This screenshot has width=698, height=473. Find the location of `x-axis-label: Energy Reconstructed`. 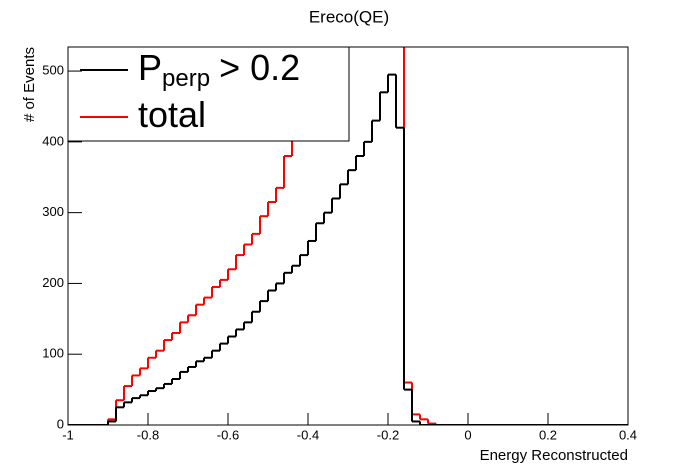

x-axis-label: Energy Reconstructed is located at coordinates (554, 455).